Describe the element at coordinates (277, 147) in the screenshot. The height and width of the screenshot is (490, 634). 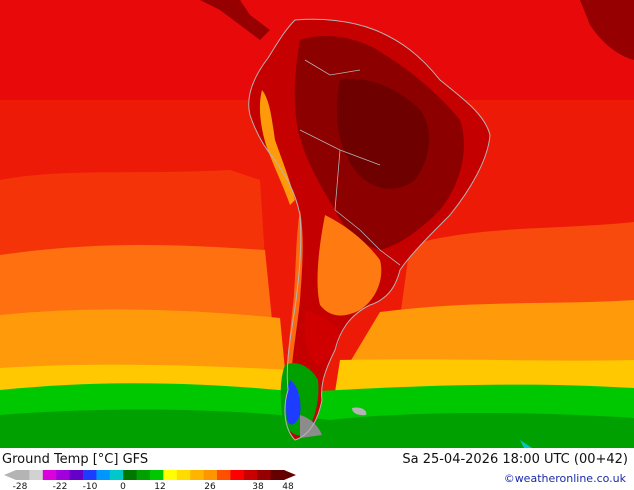
I see `andes-north-cool` at that location.